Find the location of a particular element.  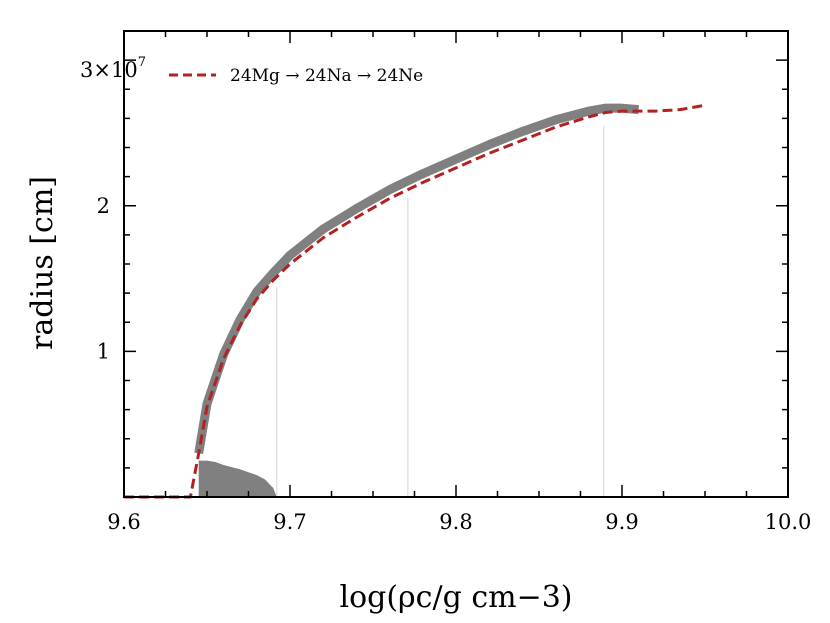

legend: 24Mg → 24Na → 24Ne is located at coordinates (296, 76).